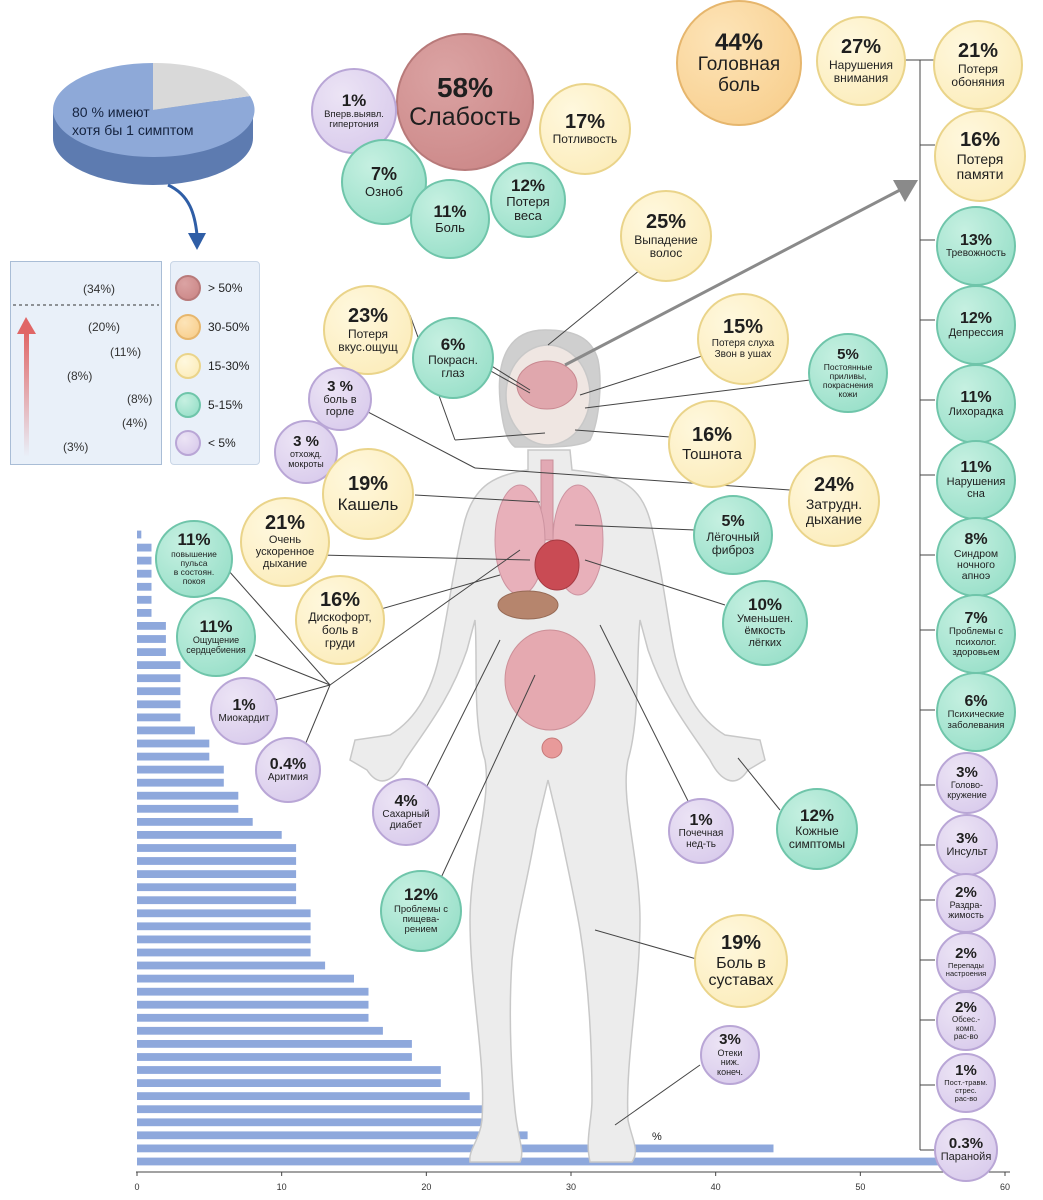 This screenshot has width=1043, height=1200. I want to click on scale-value-6: (4%), so click(135, 423).